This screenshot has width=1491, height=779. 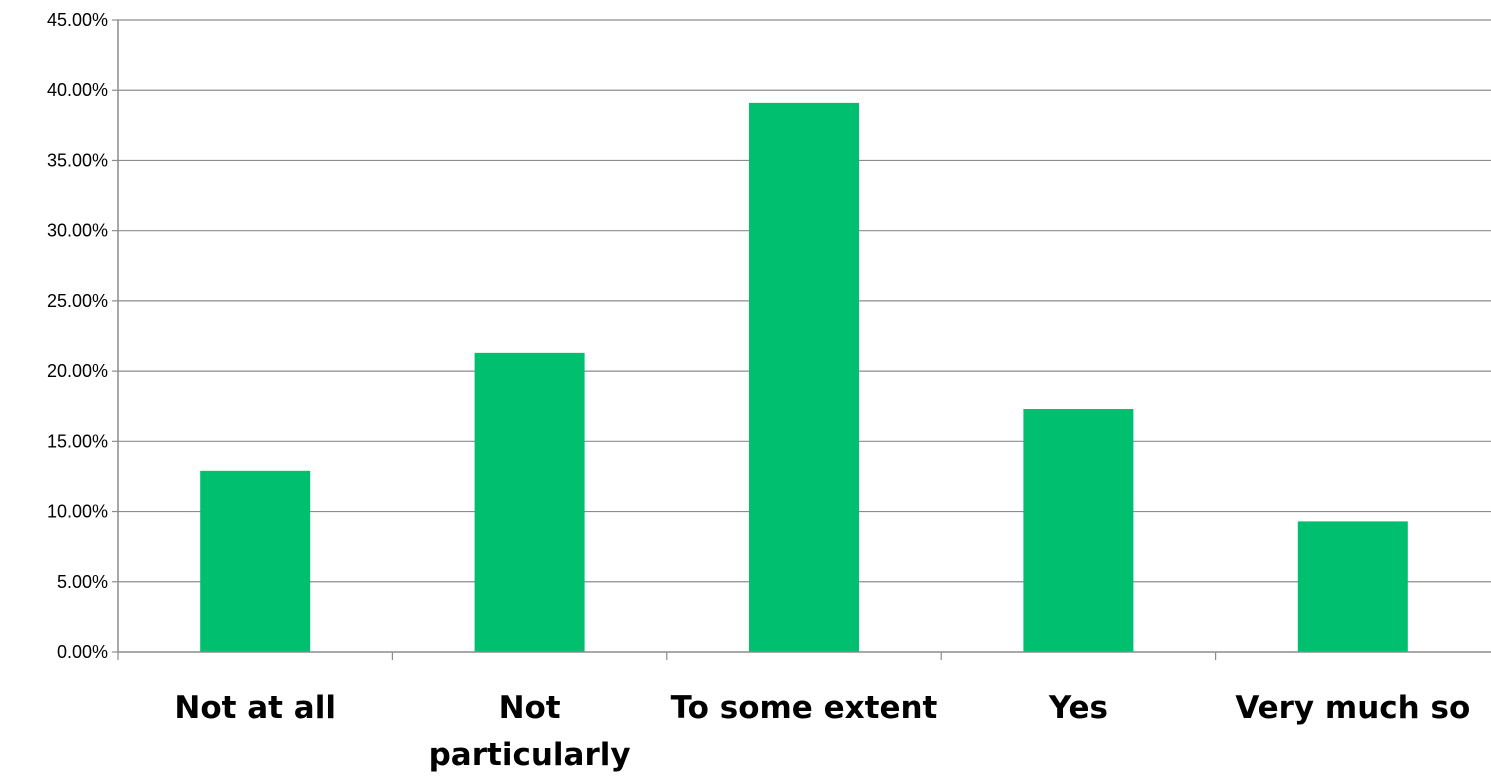 What do you see at coordinates (77, 441) in the screenshot?
I see `y-tick-label: 15.00%` at bounding box center [77, 441].